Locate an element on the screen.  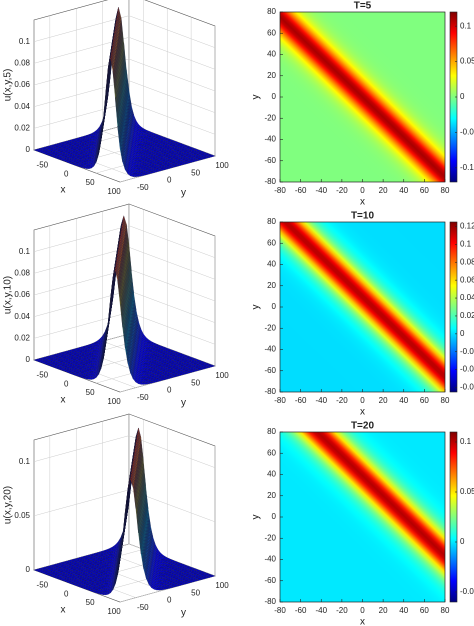
z-tick-label: 0.05 is located at coordinates (22, 515).